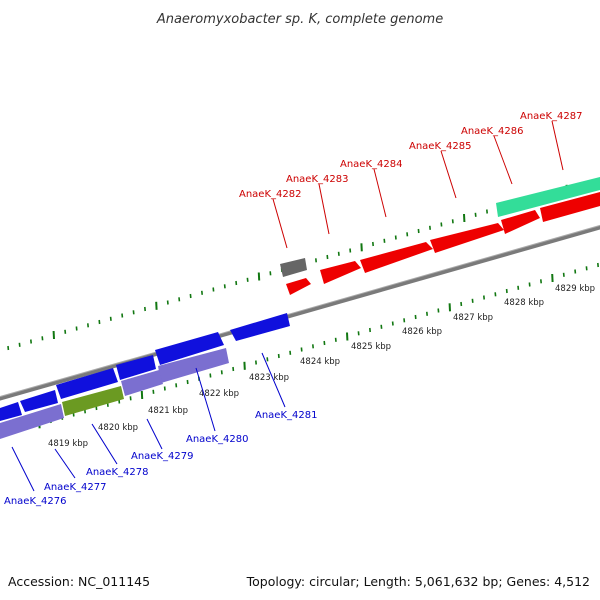  Describe the element at coordinates (320, 362) in the screenshot. I see `kbp-label: 4824 kbp` at that location.